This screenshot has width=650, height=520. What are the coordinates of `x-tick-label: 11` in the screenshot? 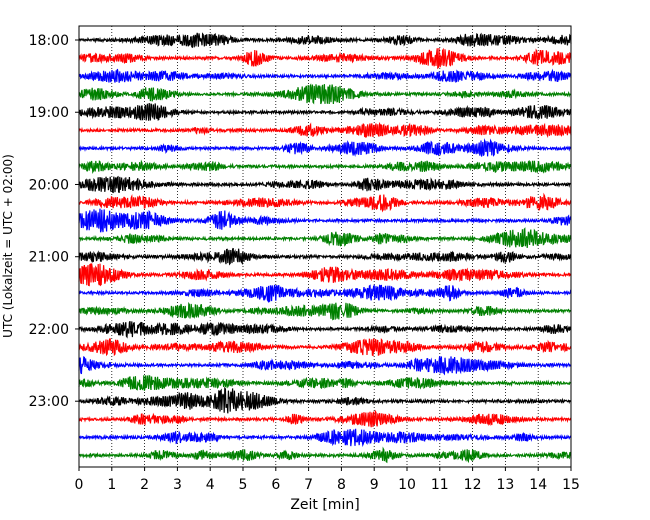 It's located at (440, 485).